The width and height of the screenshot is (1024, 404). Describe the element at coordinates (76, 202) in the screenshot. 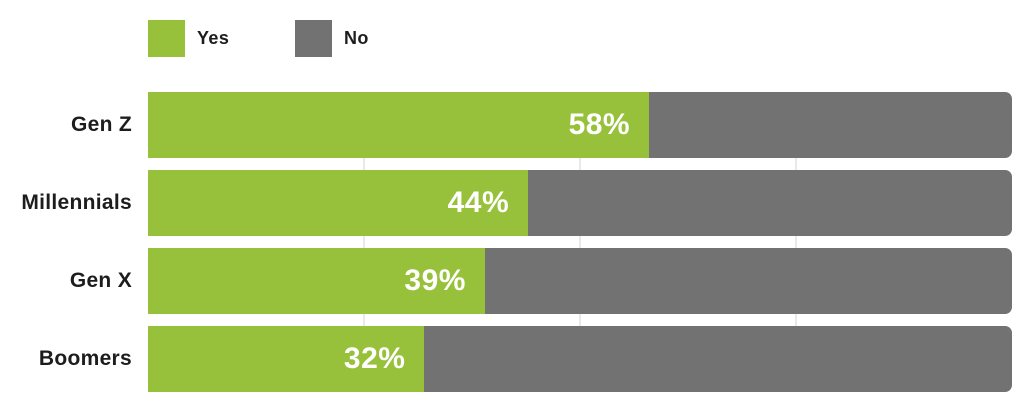

I see `category-label: Millennials` at that location.